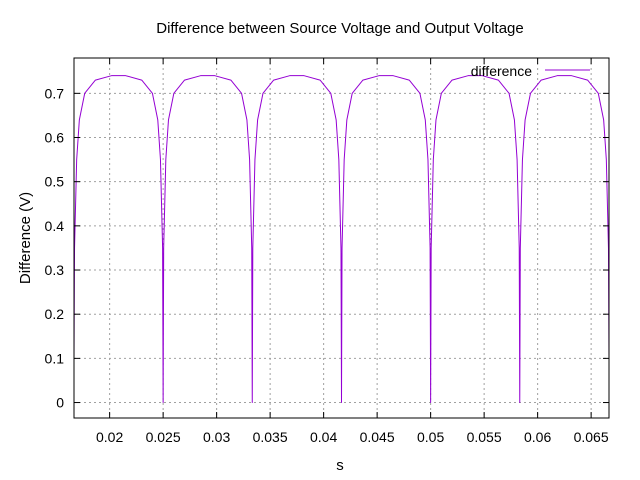 The image size is (640, 480). I want to click on x-tick-label: 0.06, so click(537, 437).